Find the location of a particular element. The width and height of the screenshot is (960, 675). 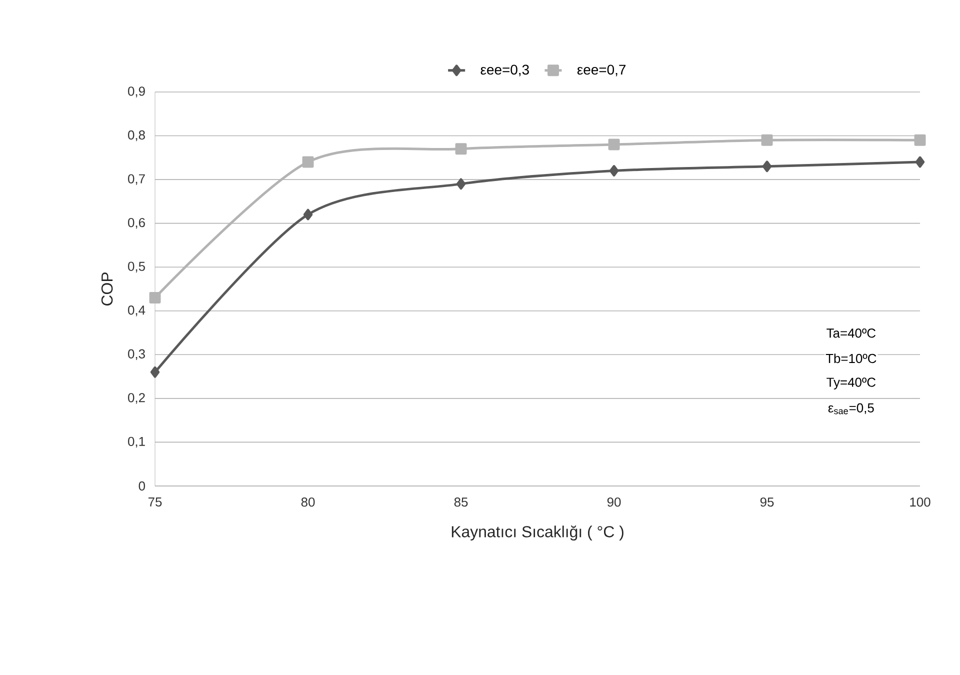

x-axis-title: Kaynatıcı Sıcaklığı ( °C ) is located at coordinates (538, 533).